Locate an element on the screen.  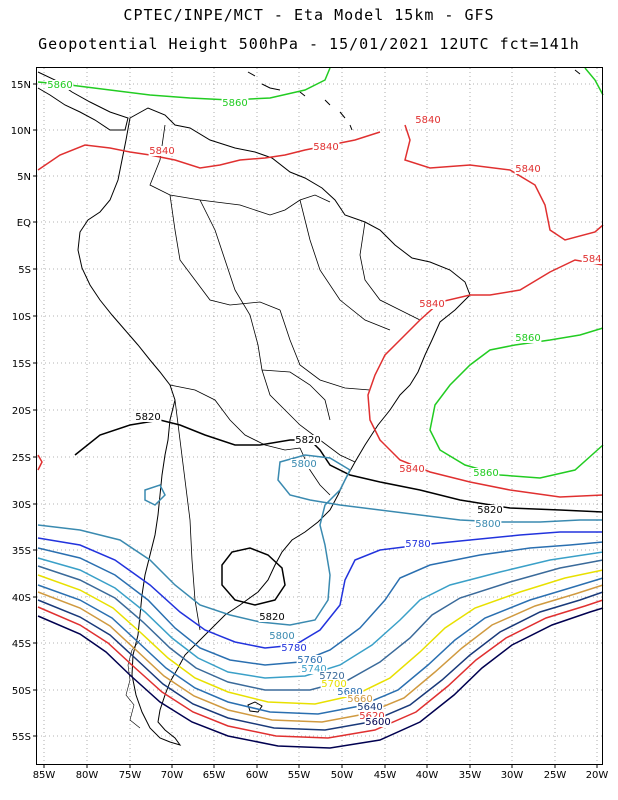
contour-label: 5740 is located at coordinates (313, 669).